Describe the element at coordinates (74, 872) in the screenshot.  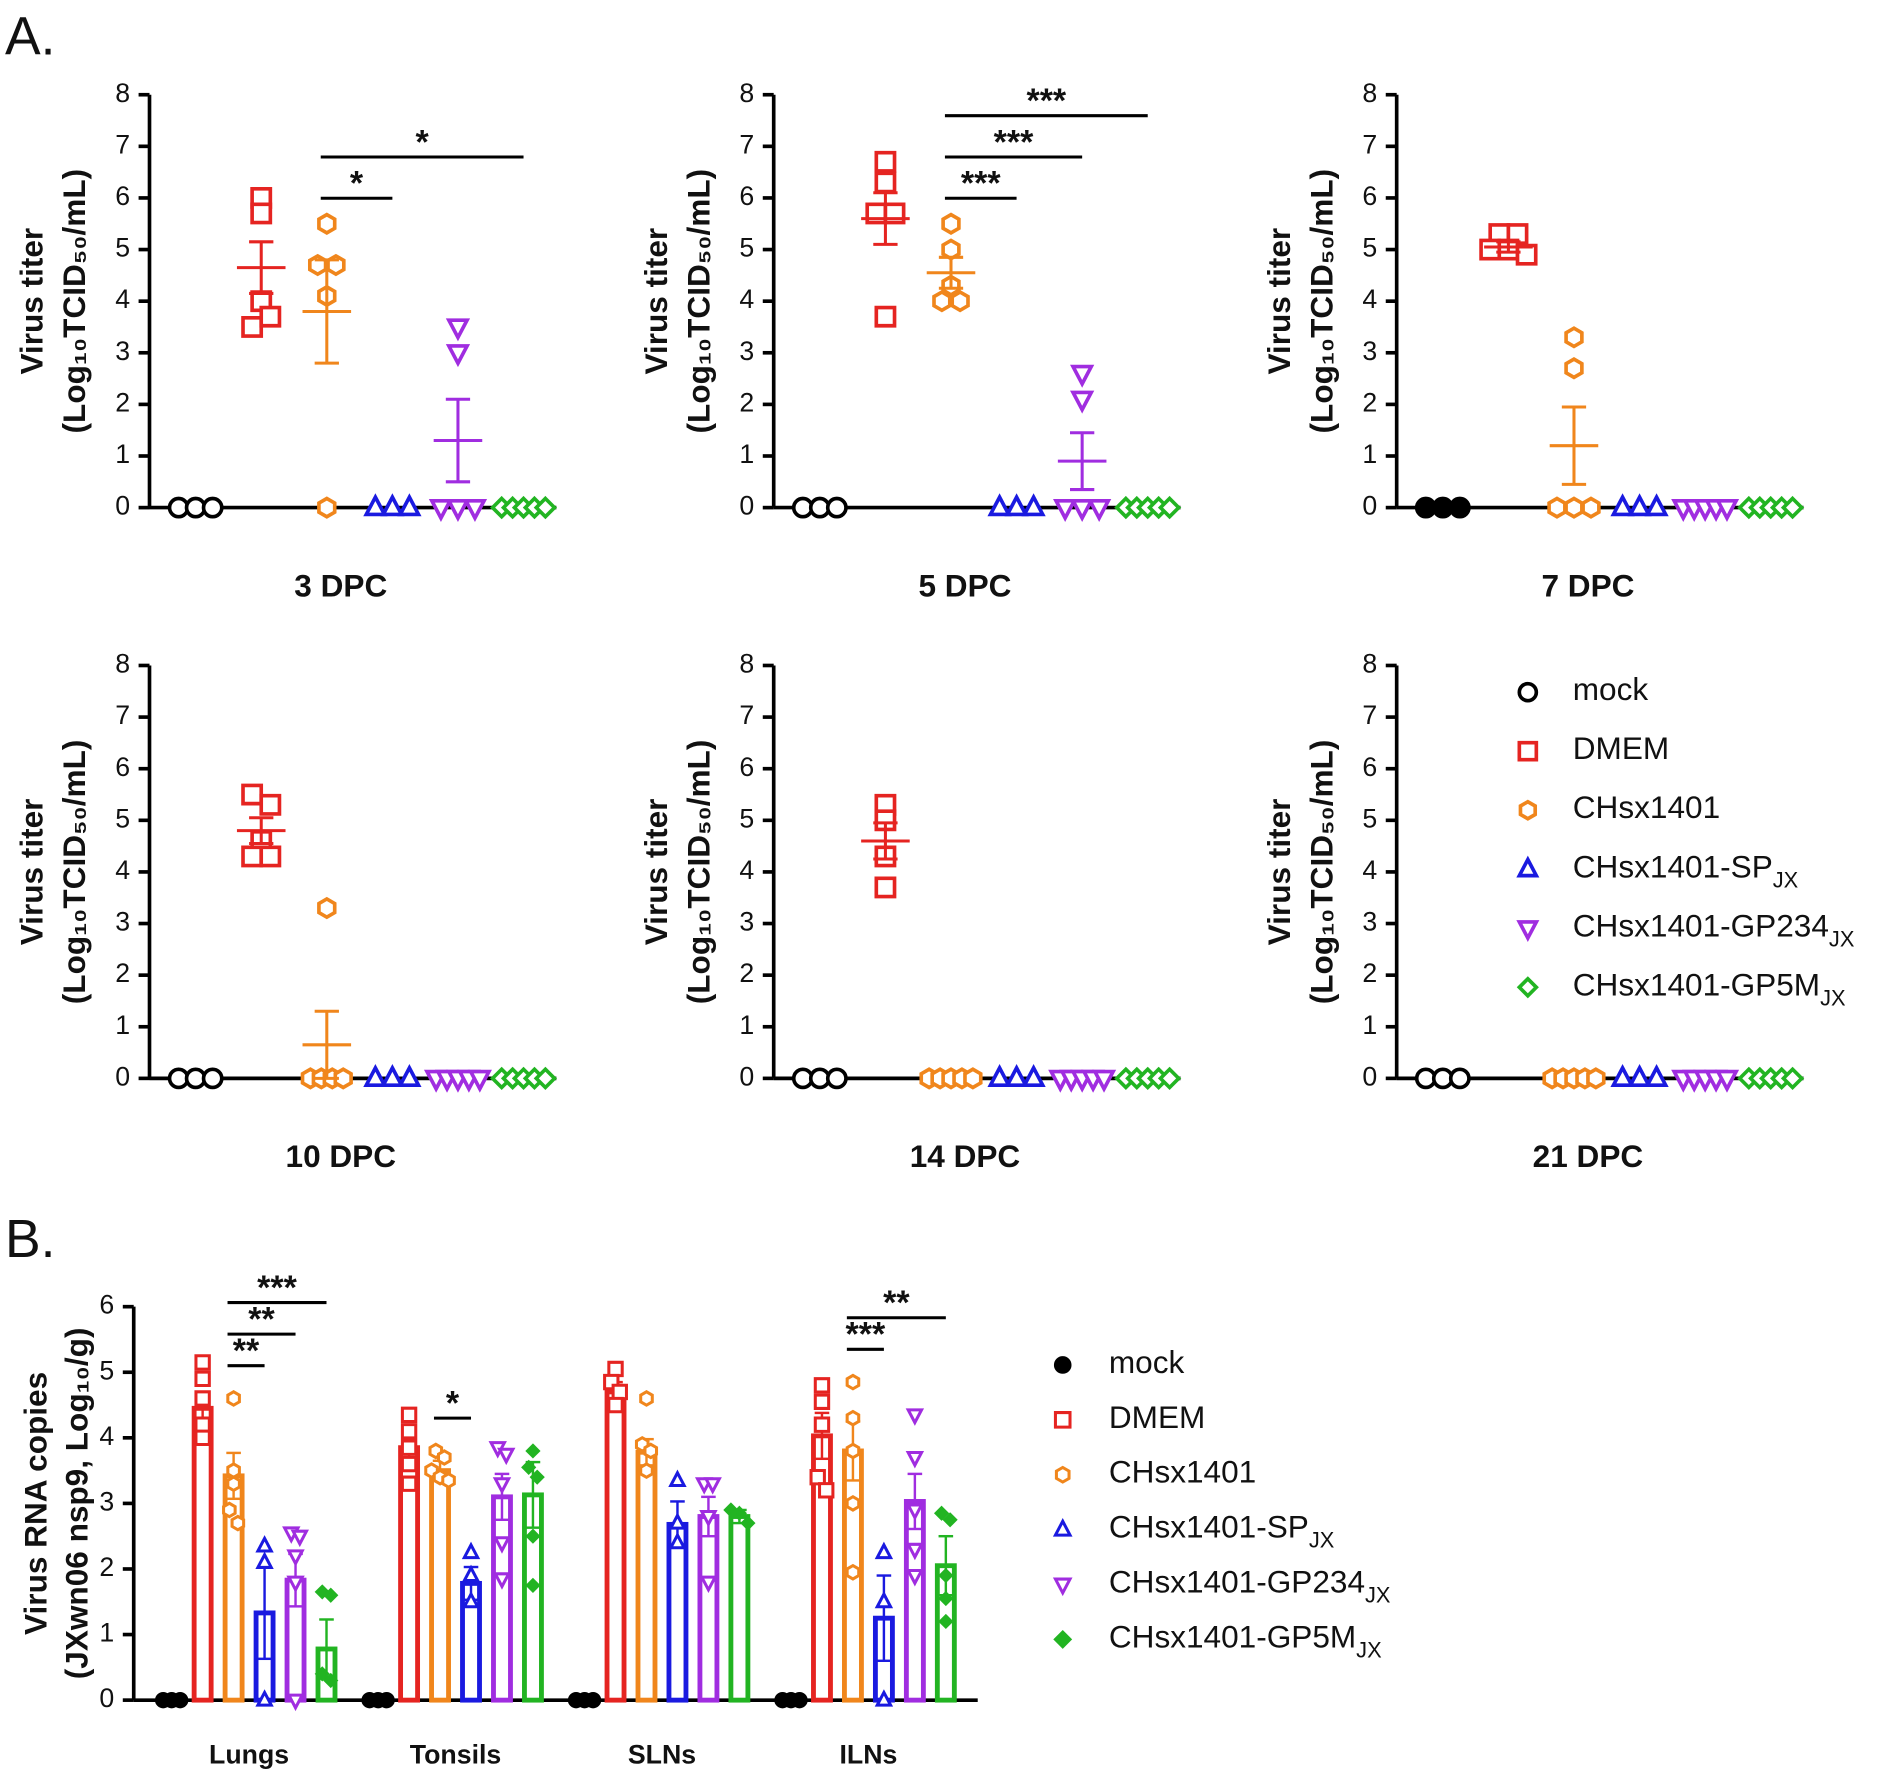
I see `y-axis-label: (Log₁₀TCID₅₀/mL)` at that location.